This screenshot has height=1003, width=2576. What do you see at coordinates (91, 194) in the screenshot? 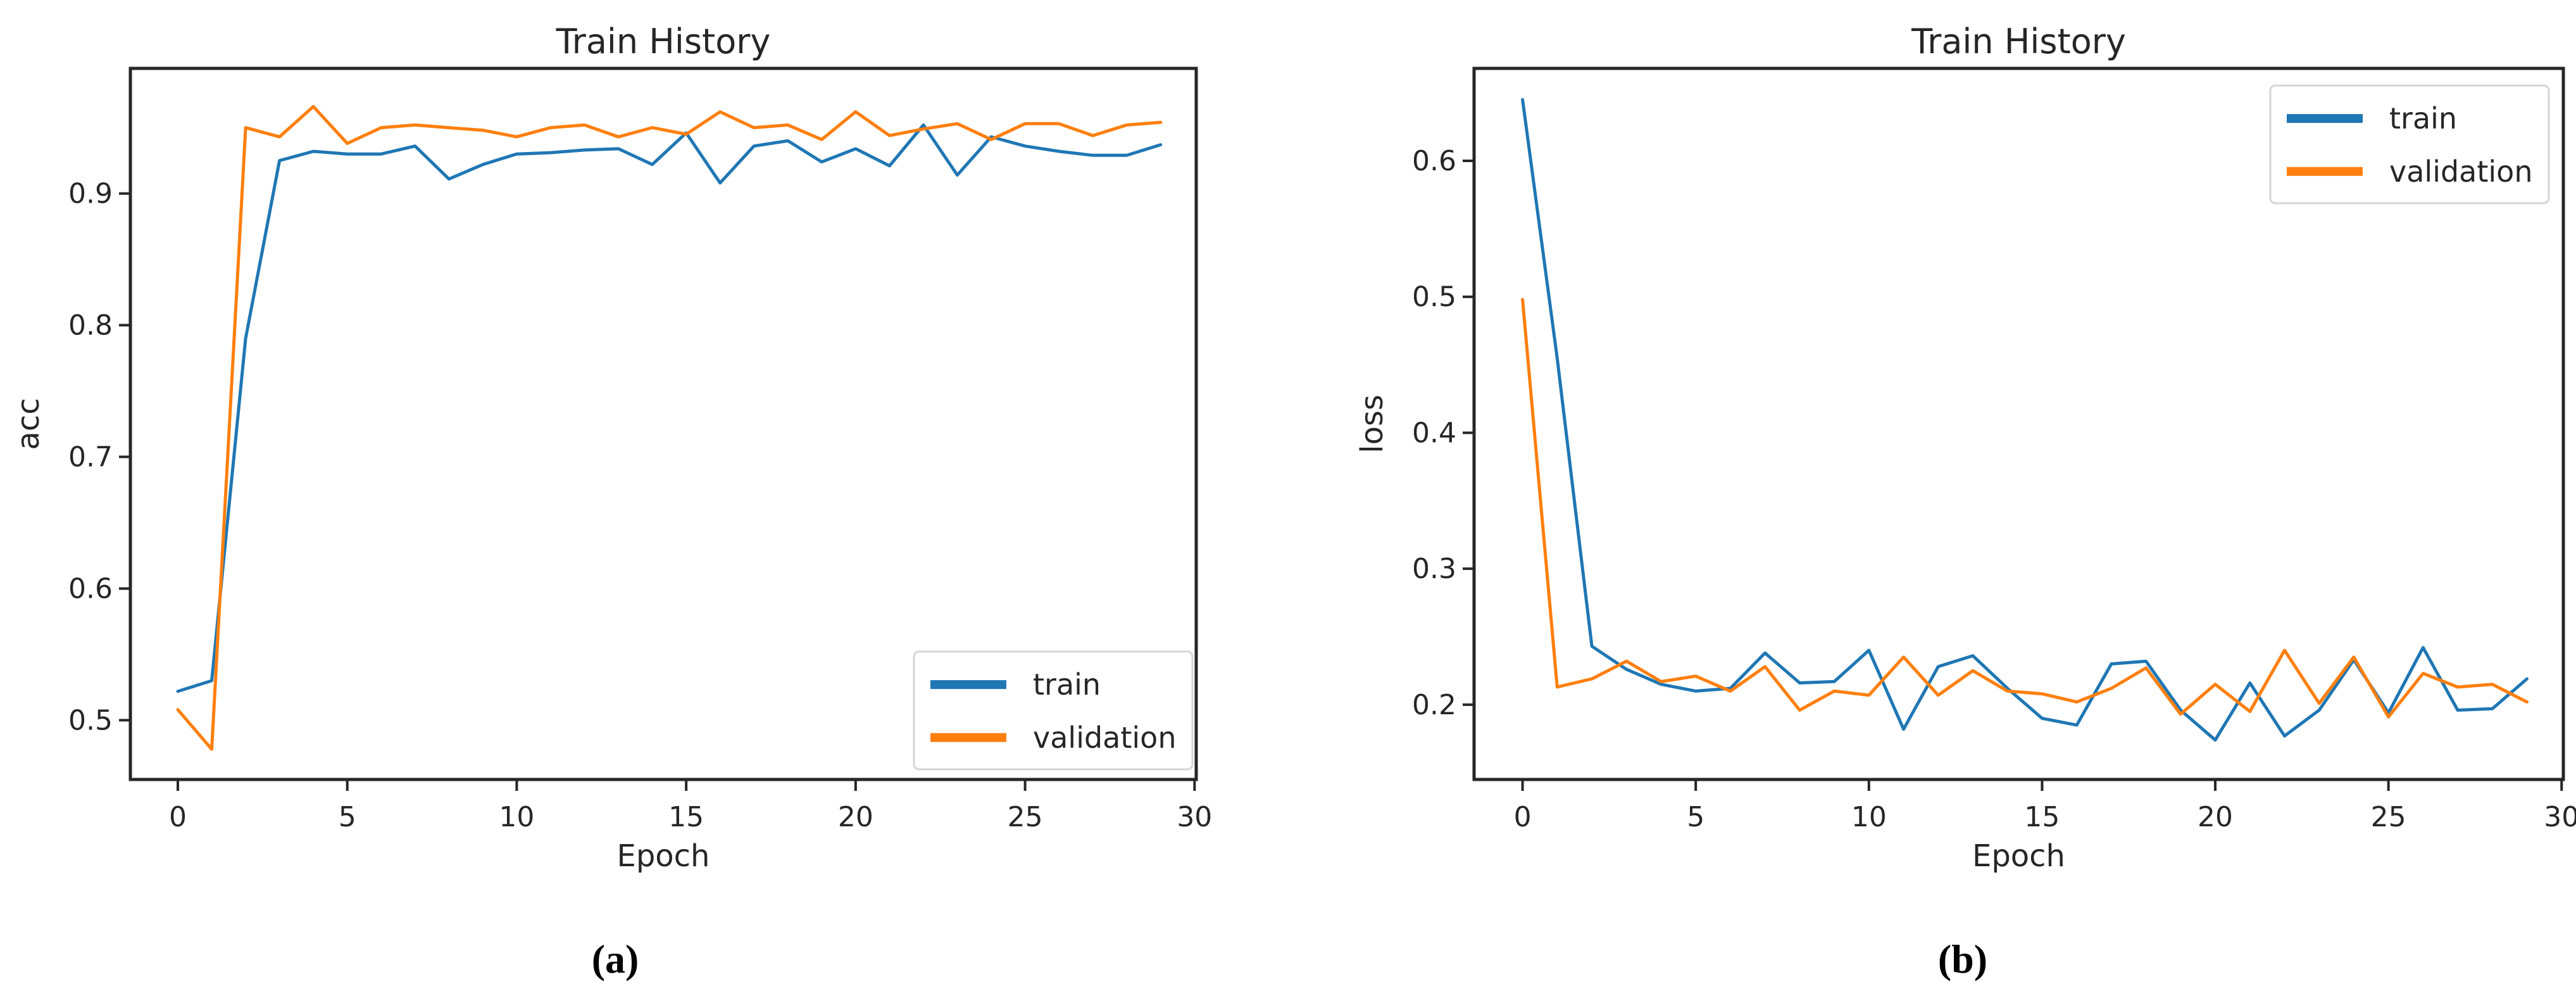
I see `y-tick-label: 0.9` at bounding box center [91, 194].